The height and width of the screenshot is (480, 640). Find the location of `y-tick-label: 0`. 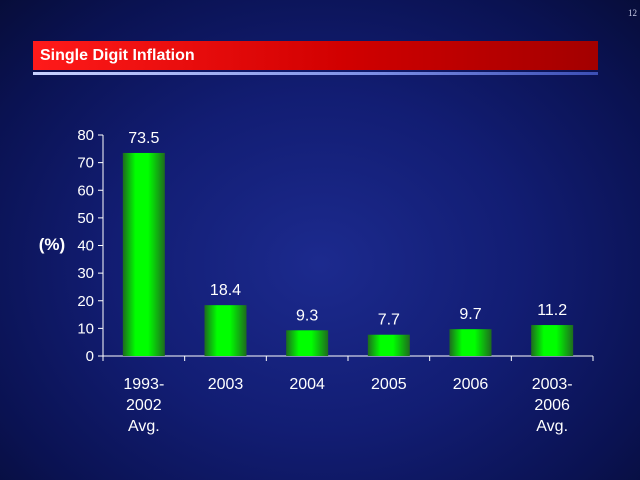

y-tick-label: 0 is located at coordinates (90, 356).